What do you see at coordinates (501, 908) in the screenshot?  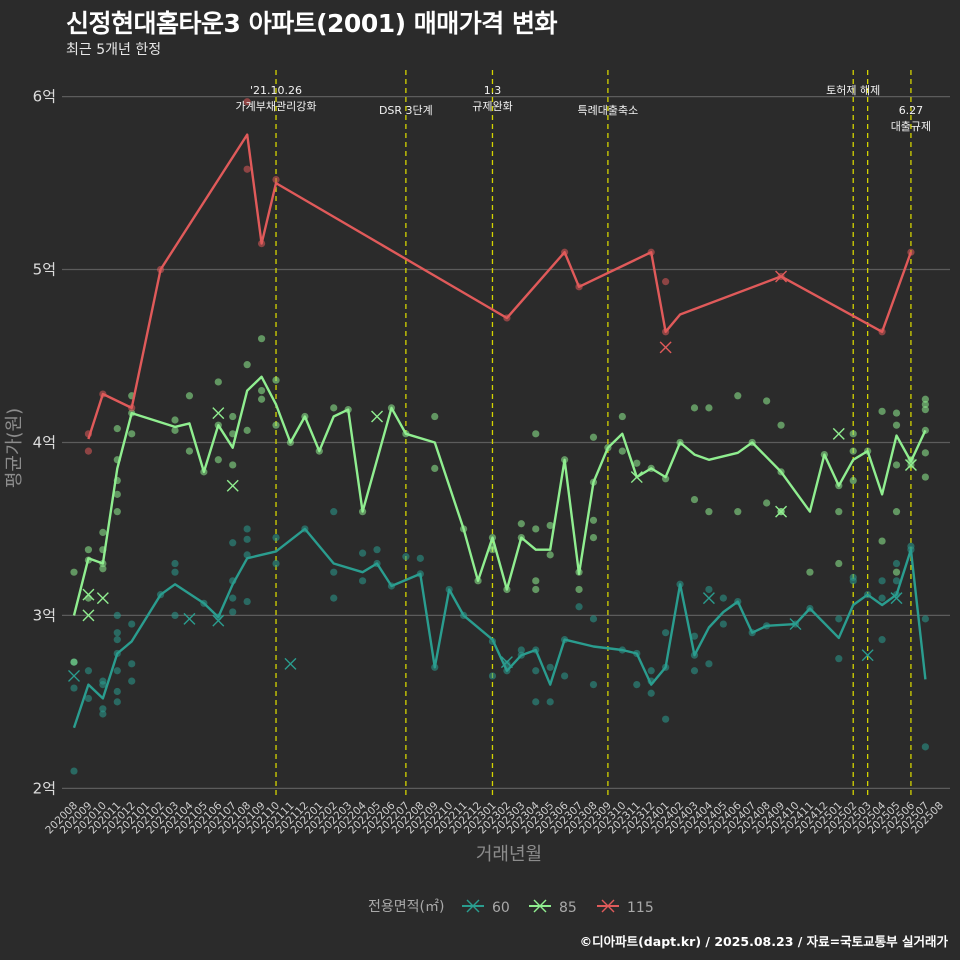 I see `legend-label-60: 60` at bounding box center [501, 908].